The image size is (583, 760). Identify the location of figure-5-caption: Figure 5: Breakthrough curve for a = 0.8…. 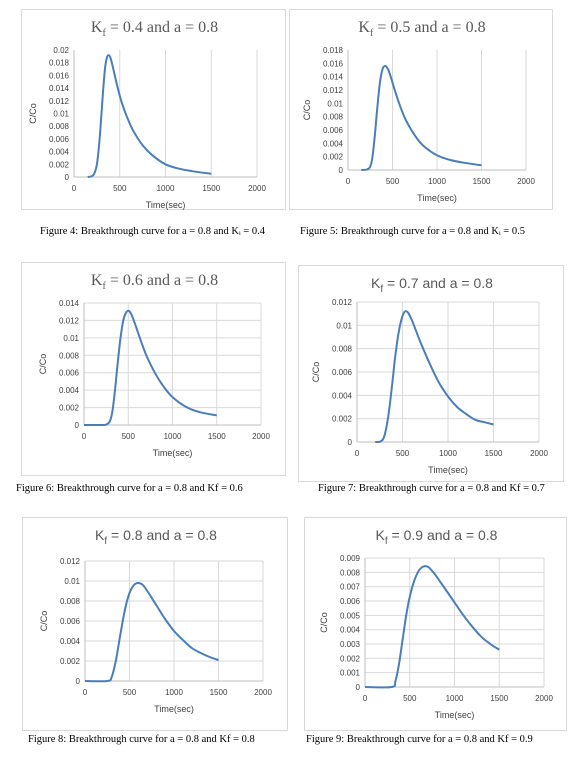
(412, 231).